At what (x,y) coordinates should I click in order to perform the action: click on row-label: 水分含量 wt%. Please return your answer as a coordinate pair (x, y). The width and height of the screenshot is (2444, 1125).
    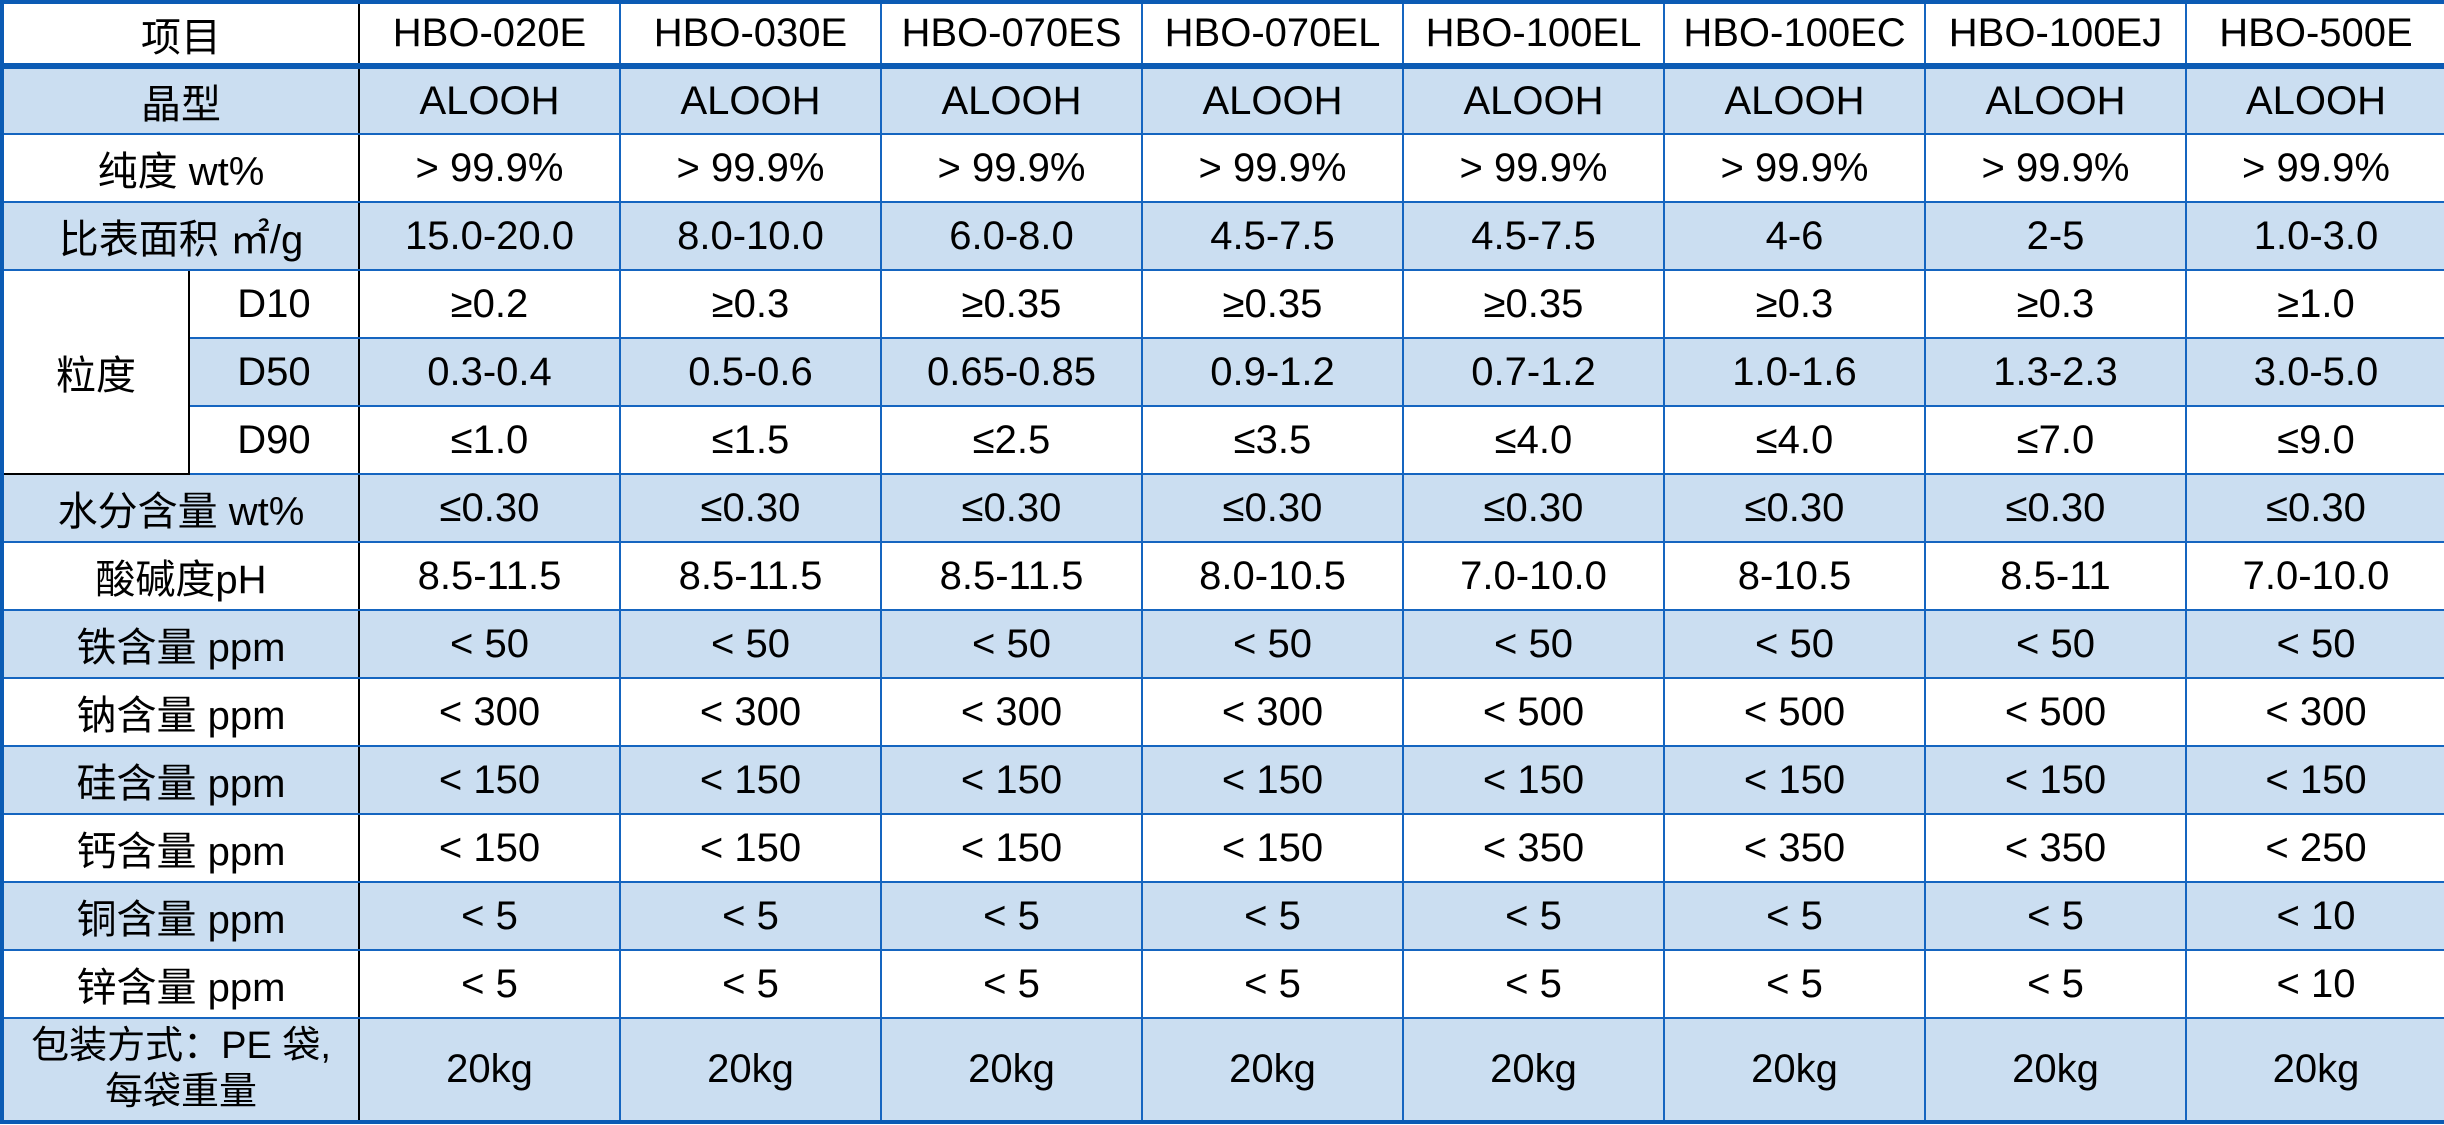
    Looking at the image, I should click on (180, 508).